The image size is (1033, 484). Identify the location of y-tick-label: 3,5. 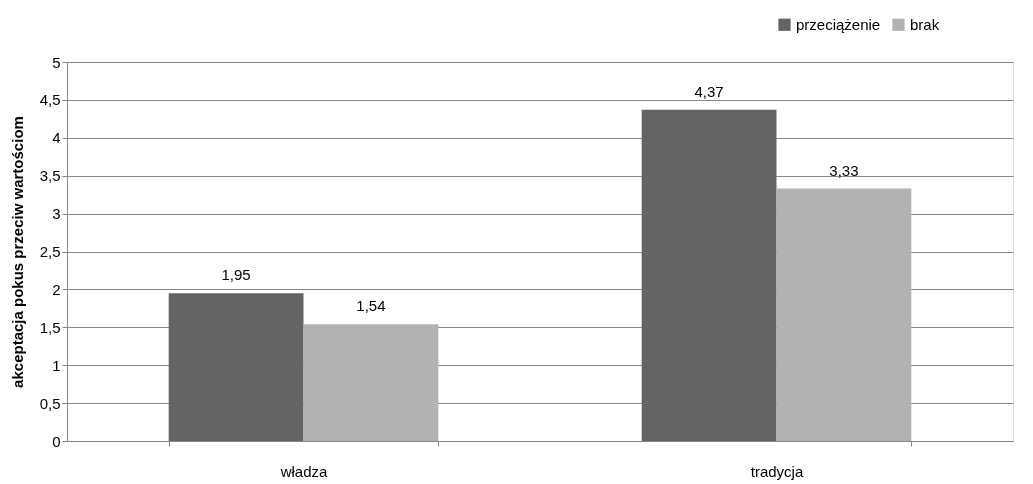
(50, 176).